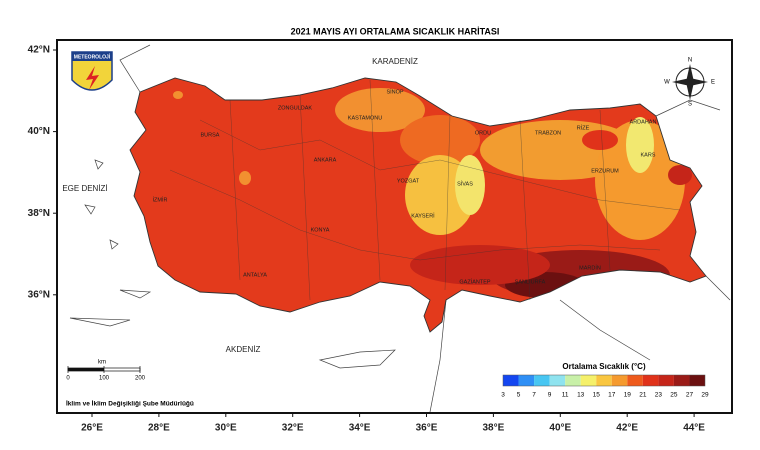  I want to click on lat-tick-label: 38°N, so click(39, 213).